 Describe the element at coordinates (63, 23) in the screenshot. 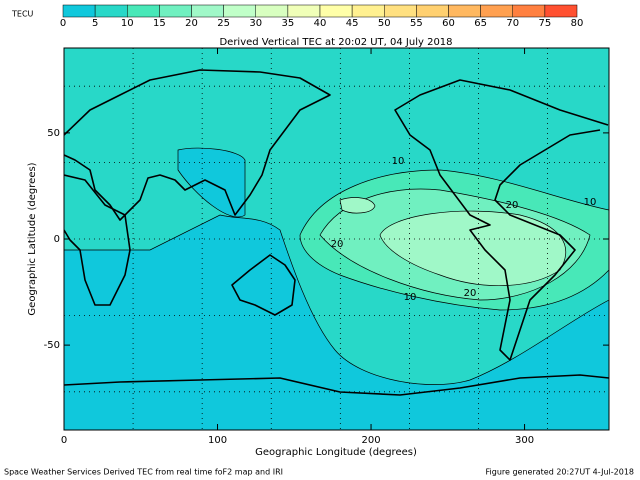

I see `colorbar-tick-label: 0` at that location.